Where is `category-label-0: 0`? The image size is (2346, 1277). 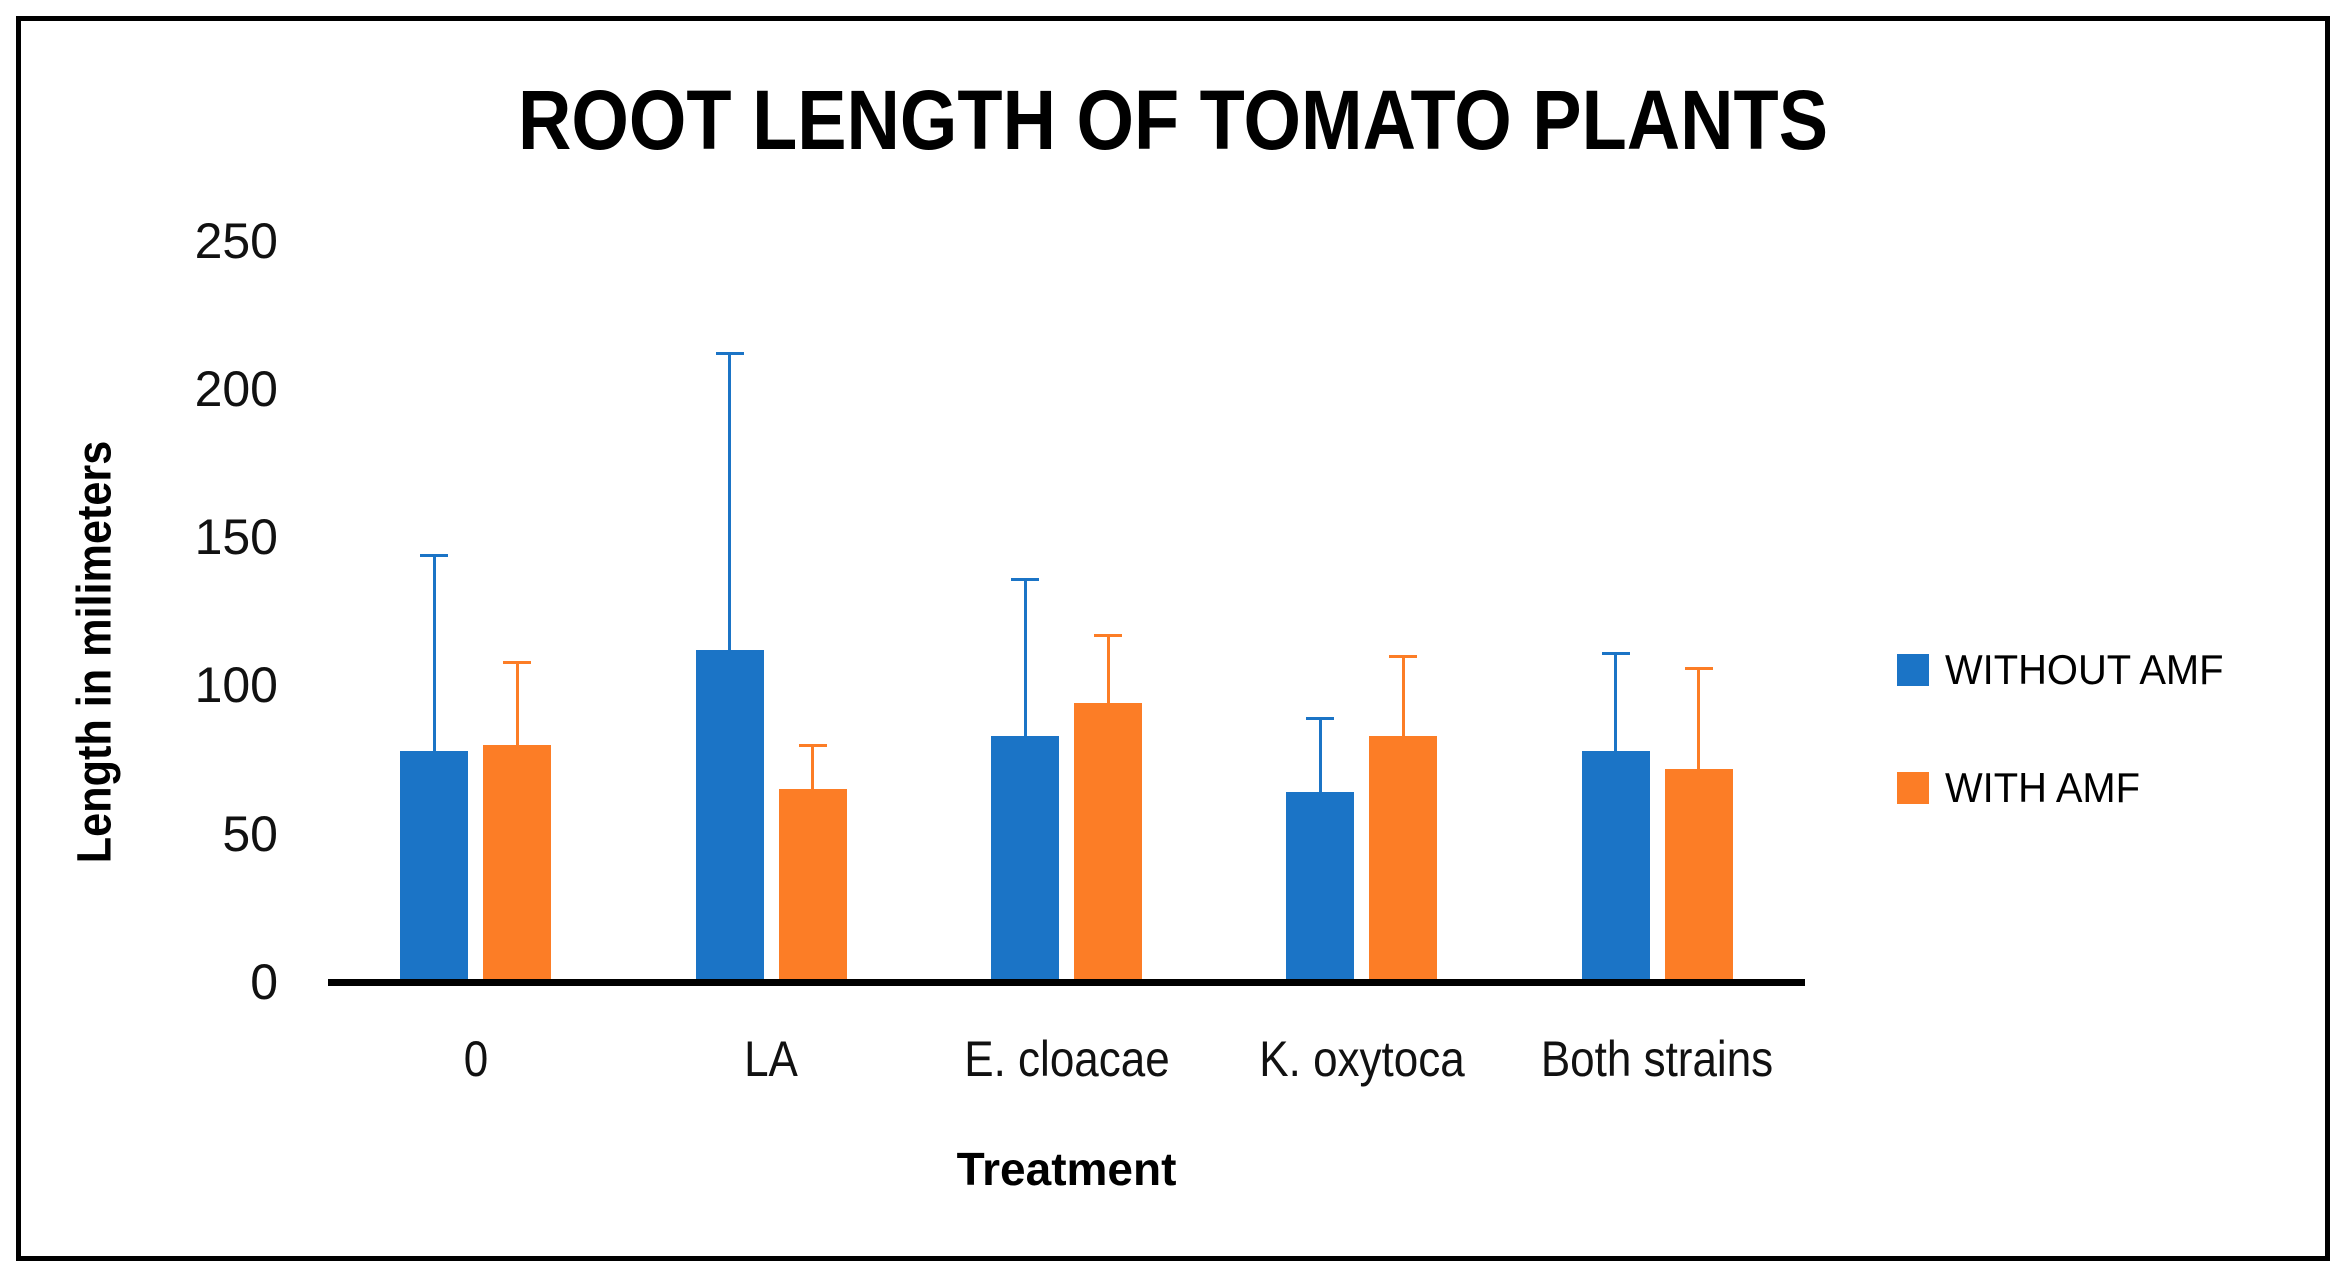
category-label-0: 0 is located at coordinates (475, 1059).